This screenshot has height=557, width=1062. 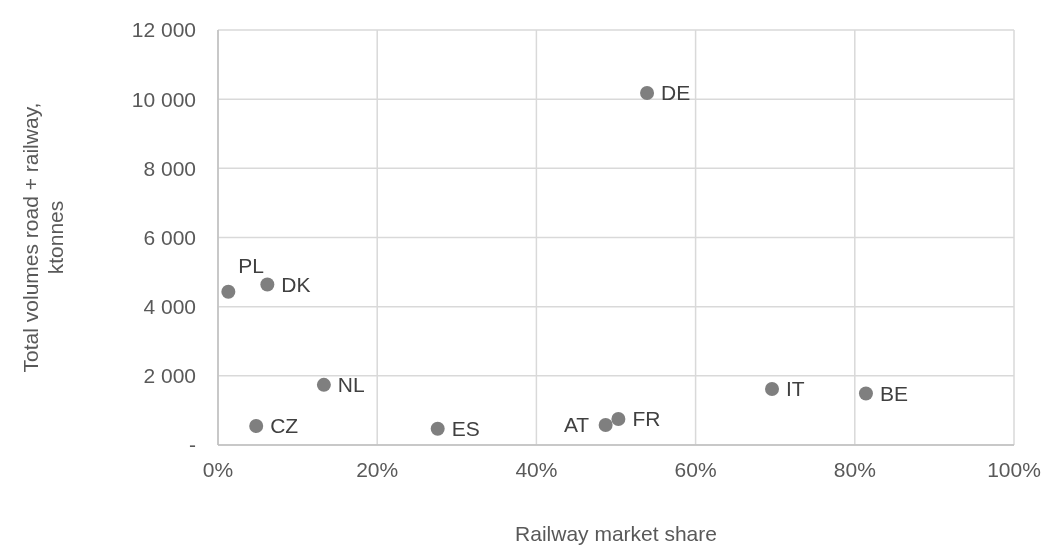 What do you see at coordinates (169, 376) in the screenshot?
I see `y-tick-label: 2 000` at bounding box center [169, 376].